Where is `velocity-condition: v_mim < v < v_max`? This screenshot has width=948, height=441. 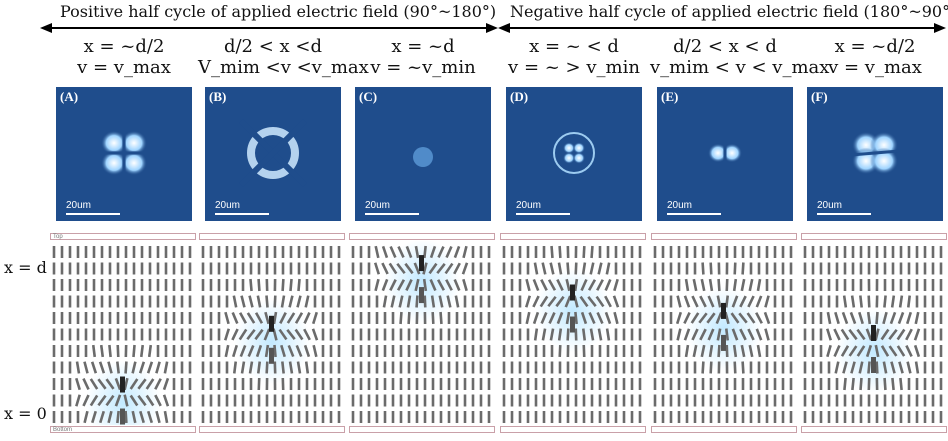 velocity-condition: v_mim < v < v_max is located at coordinates (725, 67).